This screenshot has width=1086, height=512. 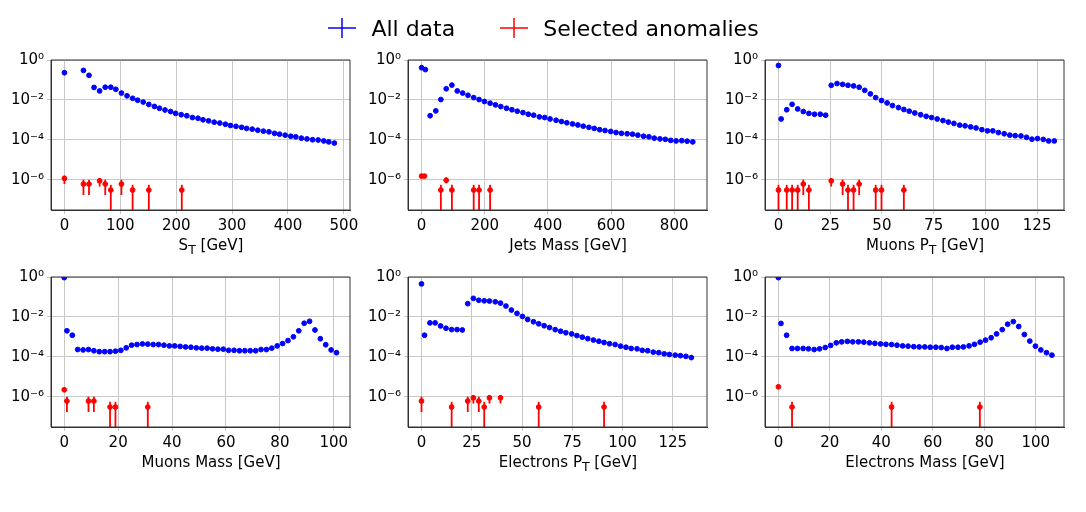 What do you see at coordinates (413, 28) in the screenshot?
I see `legend-label: All data` at bounding box center [413, 28].